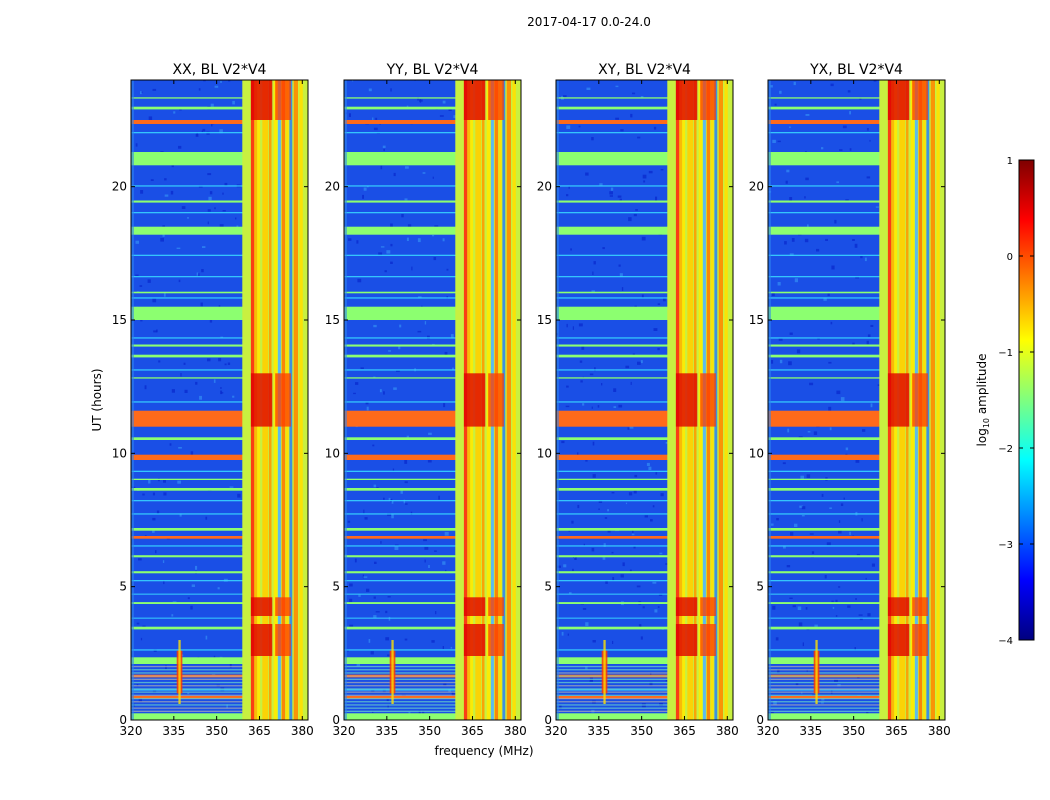  Describe the element at coordinates (344, 731) in the screenshot. I see `x-tick-label: 320` at that location.